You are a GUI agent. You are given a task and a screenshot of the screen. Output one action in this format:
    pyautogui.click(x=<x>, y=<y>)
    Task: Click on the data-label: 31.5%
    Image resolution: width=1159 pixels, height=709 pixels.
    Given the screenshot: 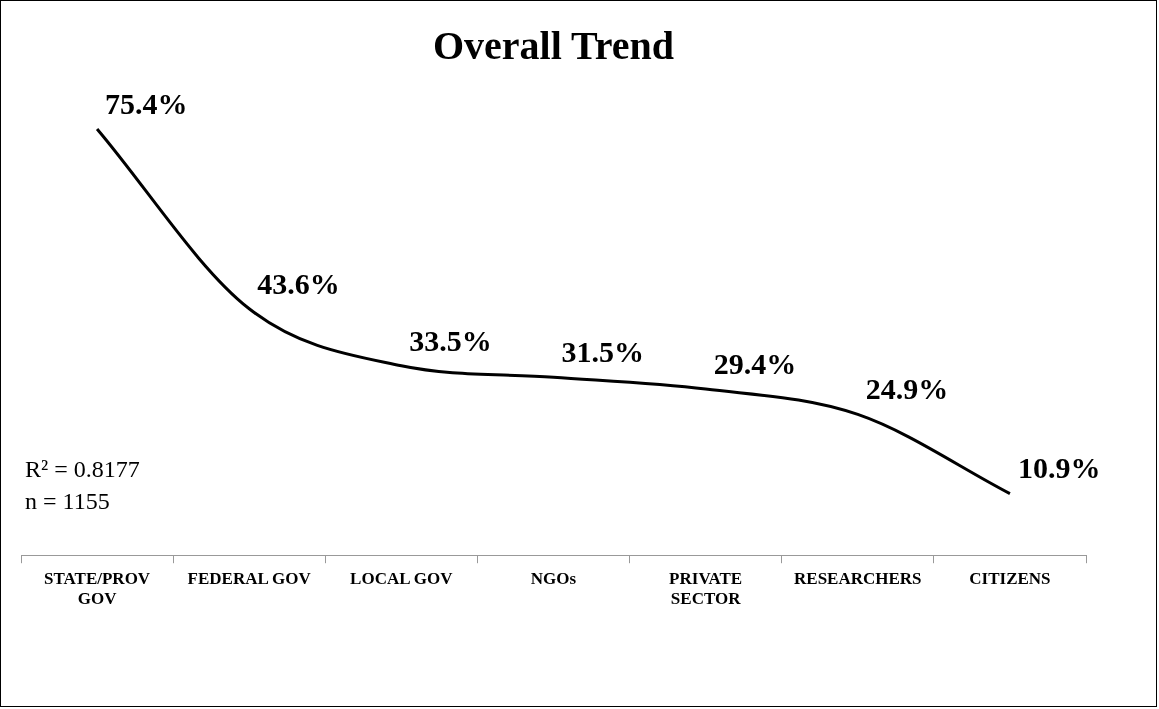 What is the action you would take?
    pyautogui.click(x=602, y=351)
    